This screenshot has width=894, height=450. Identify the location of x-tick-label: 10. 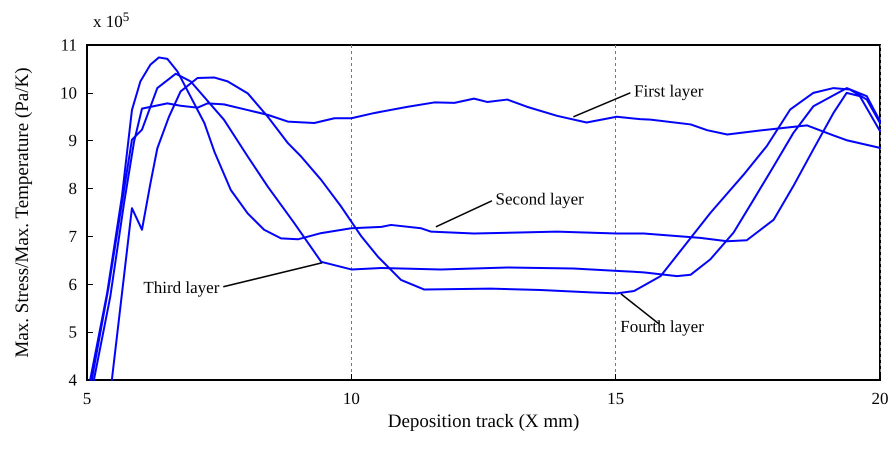
(351, 398).